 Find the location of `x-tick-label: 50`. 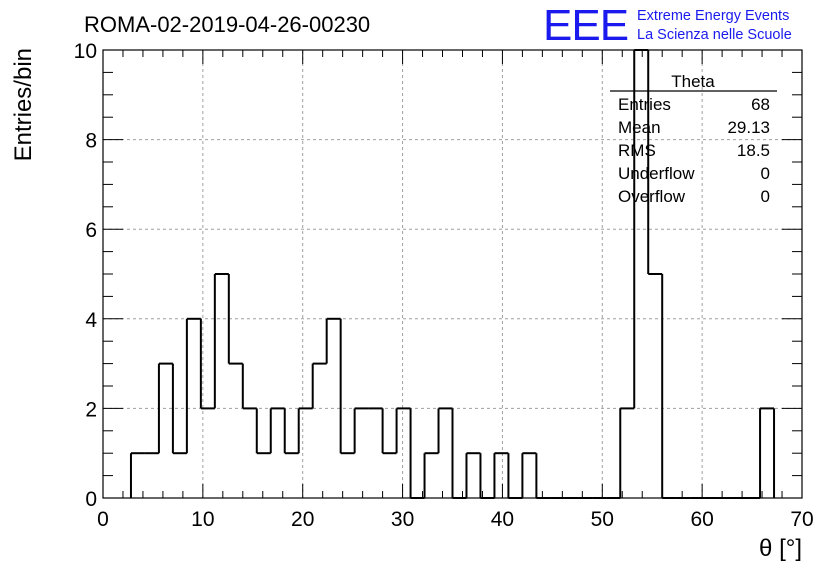

x-tick-label: 50 is located at coordinates (602, 519).